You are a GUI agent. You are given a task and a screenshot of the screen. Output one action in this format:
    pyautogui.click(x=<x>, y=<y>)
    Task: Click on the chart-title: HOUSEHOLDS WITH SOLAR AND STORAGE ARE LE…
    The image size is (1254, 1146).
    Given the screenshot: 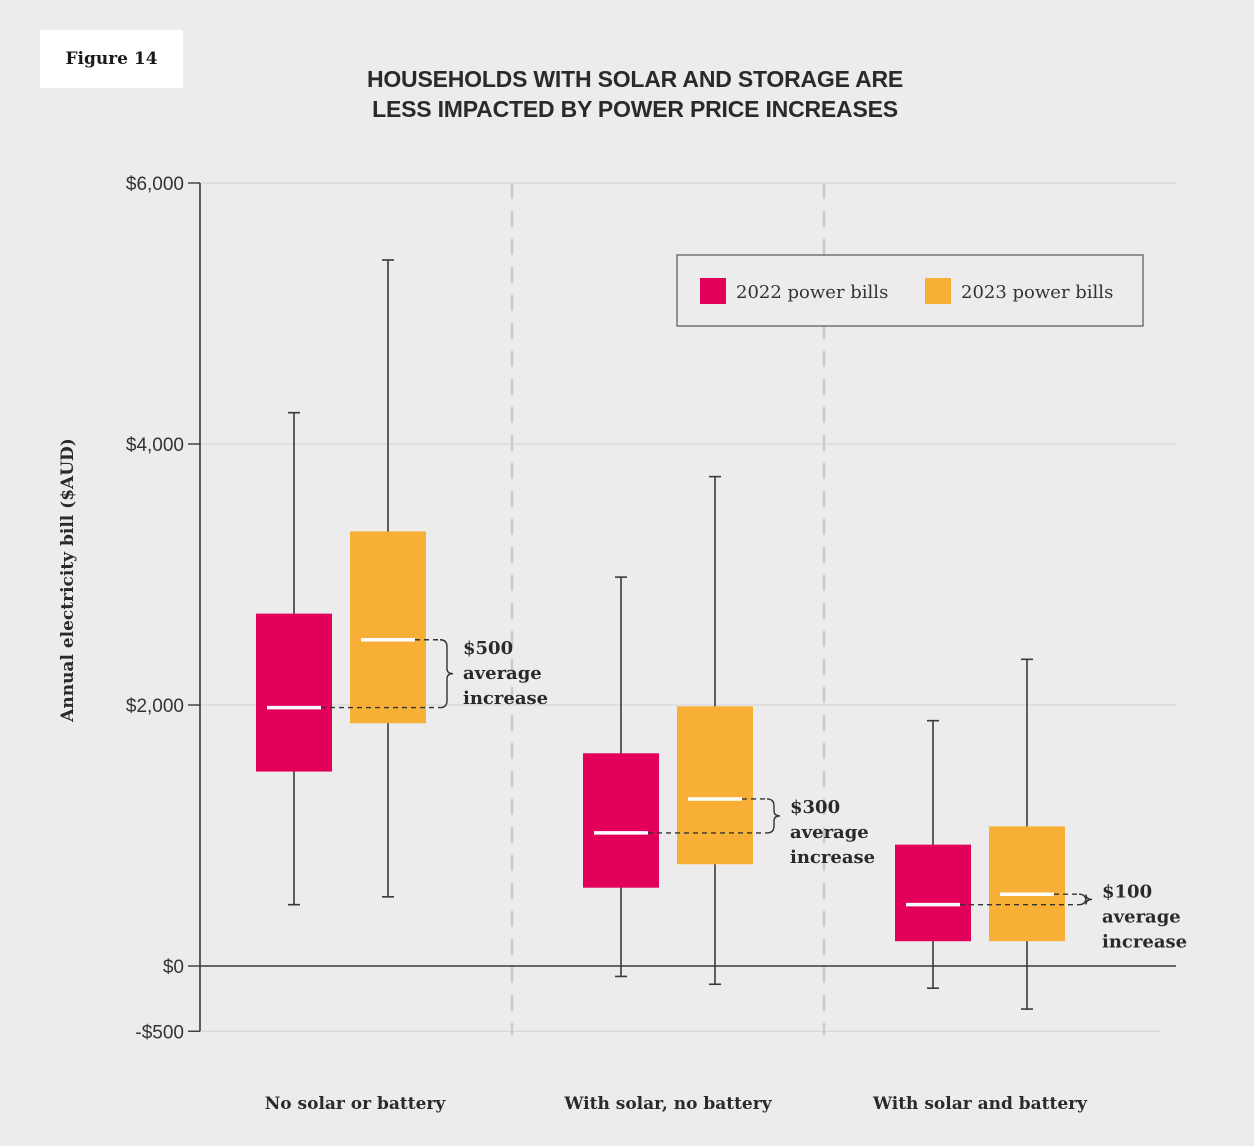 What is the action you would take?
    pyautogui.click(x=635, y=94)
    